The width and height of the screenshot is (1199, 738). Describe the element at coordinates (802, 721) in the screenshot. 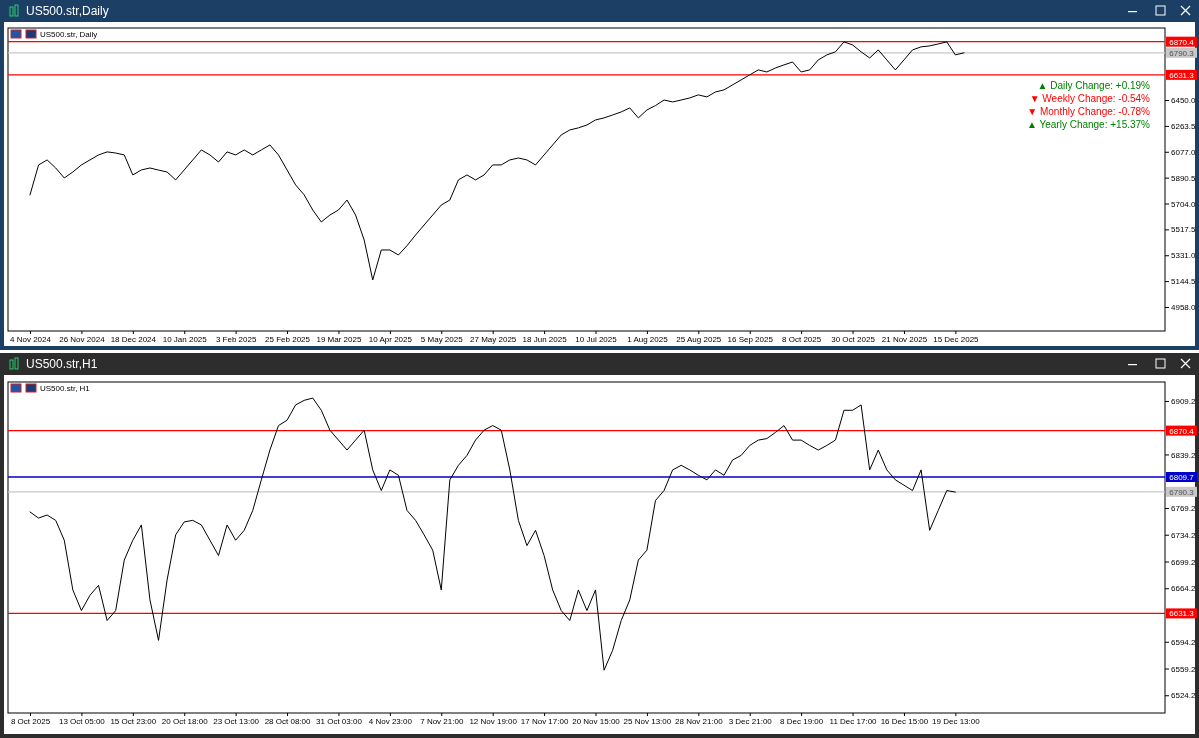

I see `x-tick-label: 8 Dec 19:00` at that location.